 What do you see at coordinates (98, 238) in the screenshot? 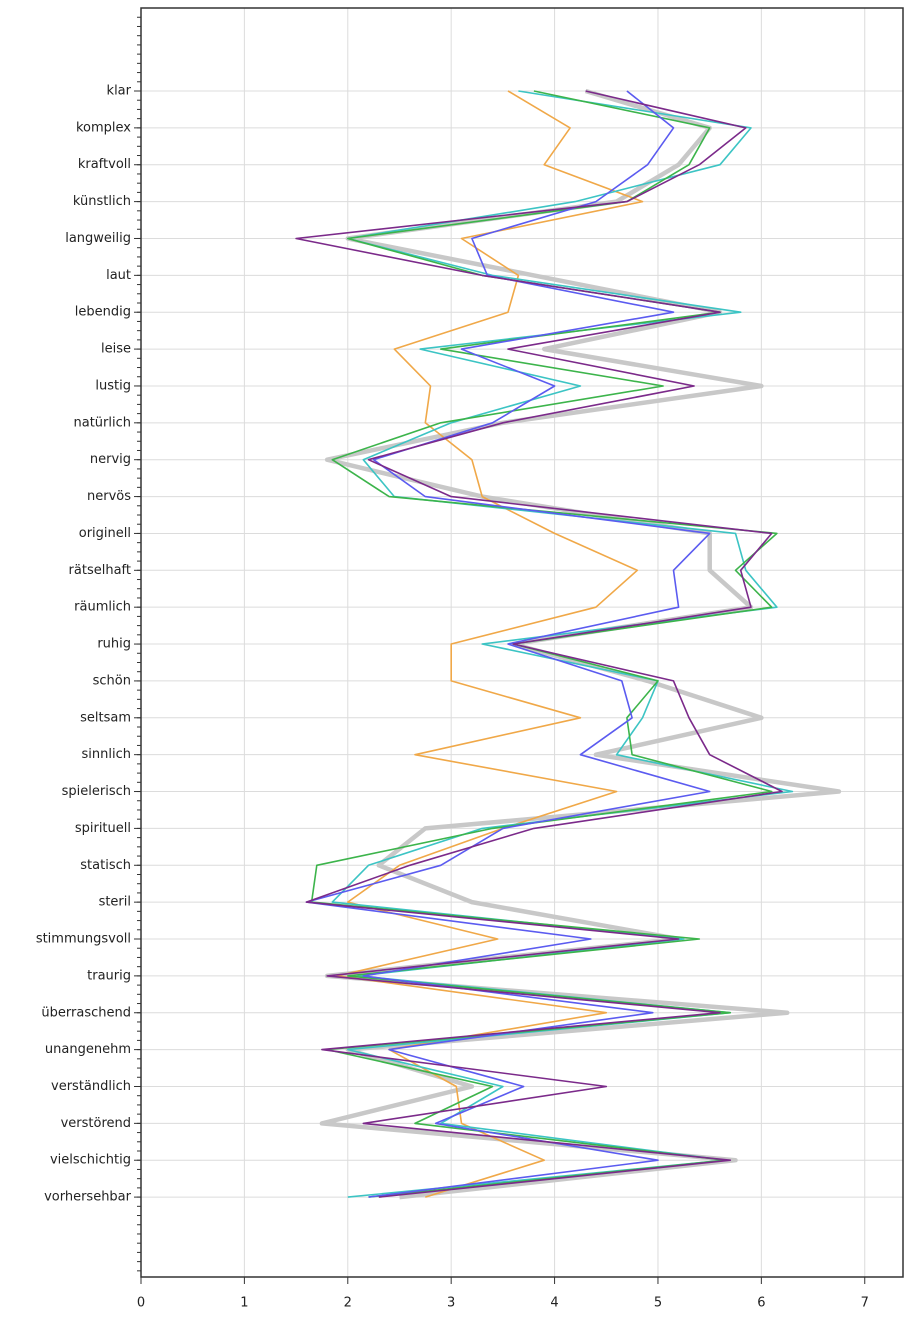
I see `y-tick-label: langweilig` at bounding box center [98, 238].